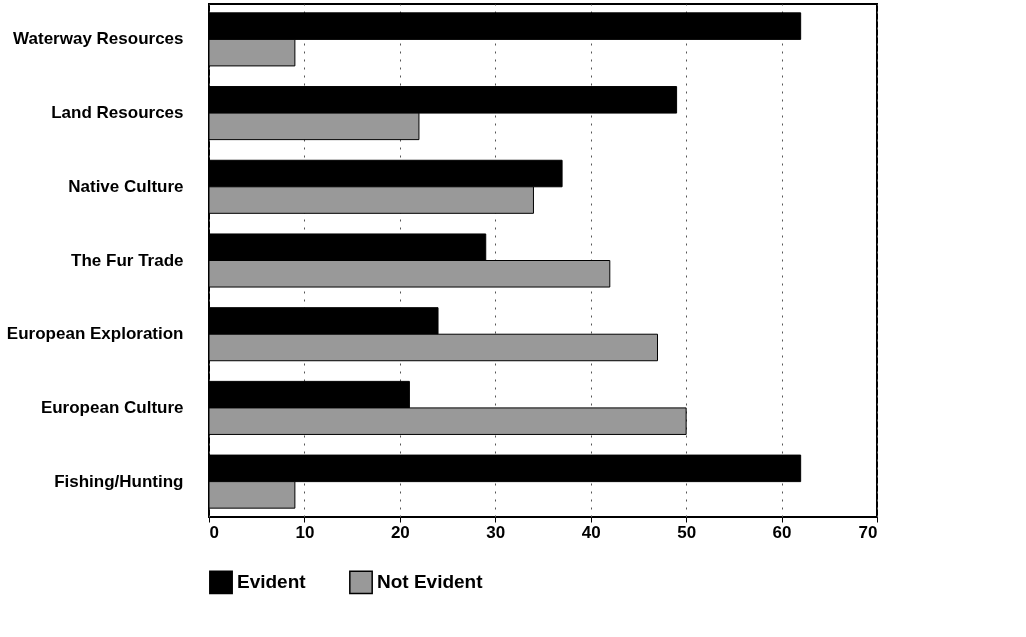 The height and width of the screenshot is (637, 1026). What do you see at coordinates (214, 532) in the screenshot?
I see `x-tick-label: 0` at bounding box center [214, 532].